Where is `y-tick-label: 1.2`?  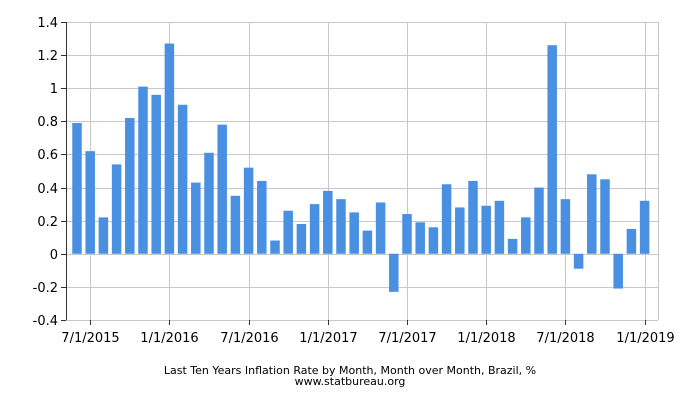
y-tick-label: 1.2 is located at coordinates (47, 56).